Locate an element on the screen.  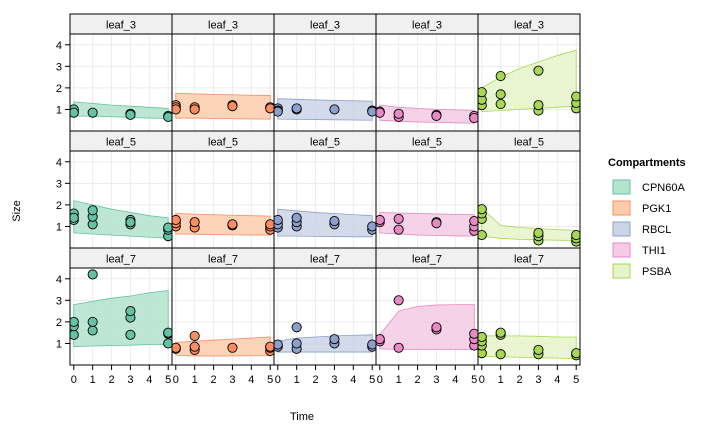
panel-leaf_3-PGK1 is located at coordinates (223, 106).